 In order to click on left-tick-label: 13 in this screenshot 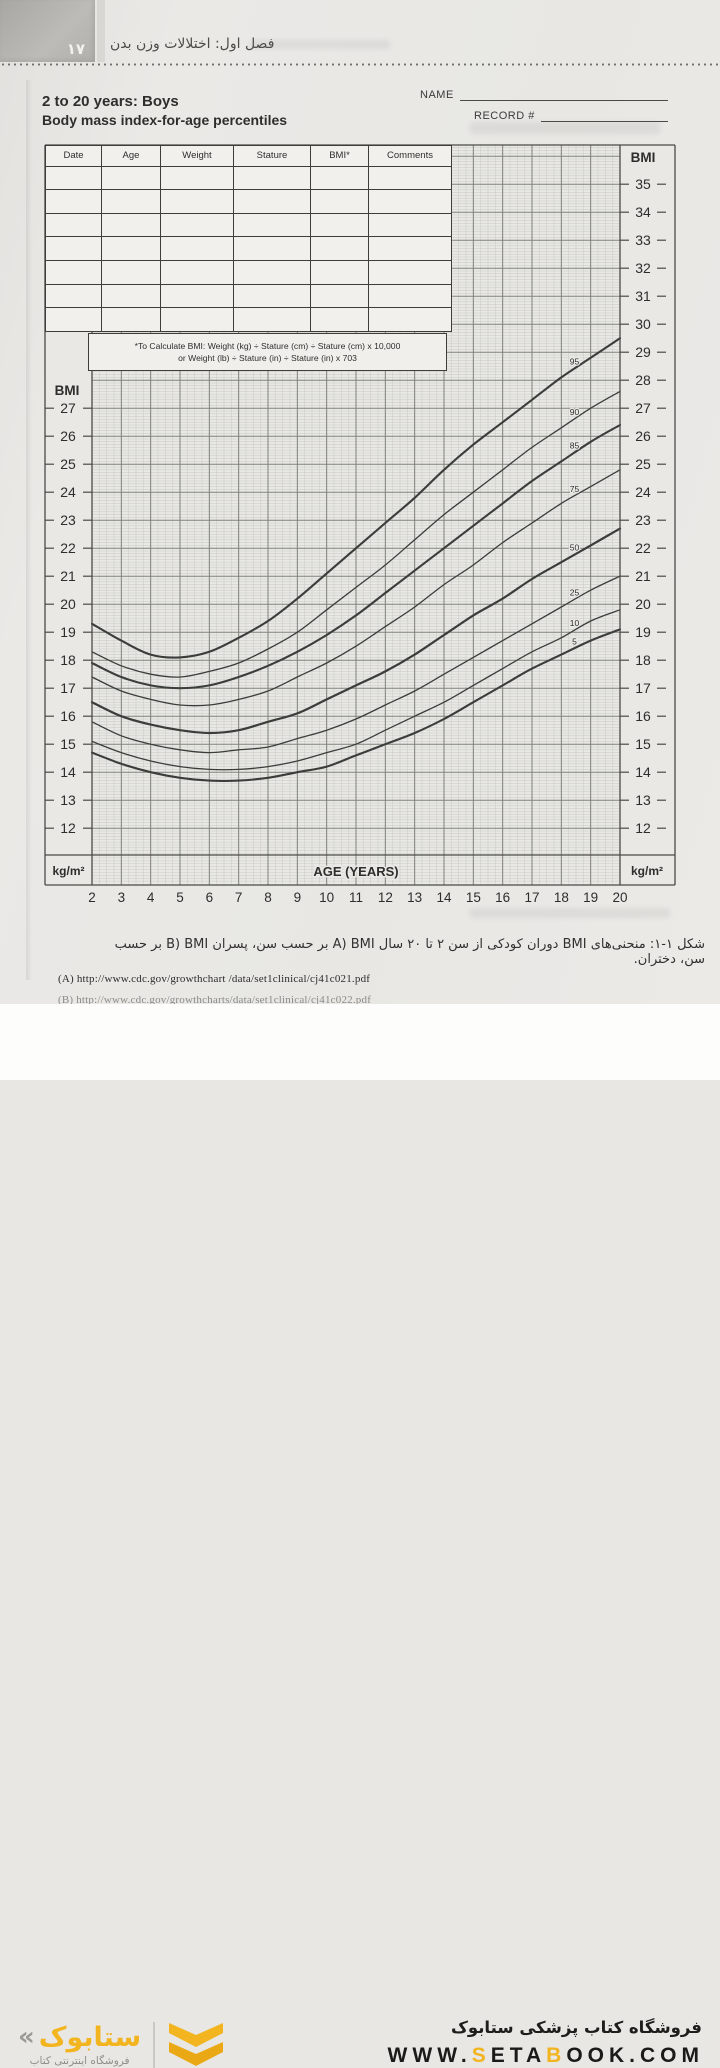, I will do `click(68, 800)`.